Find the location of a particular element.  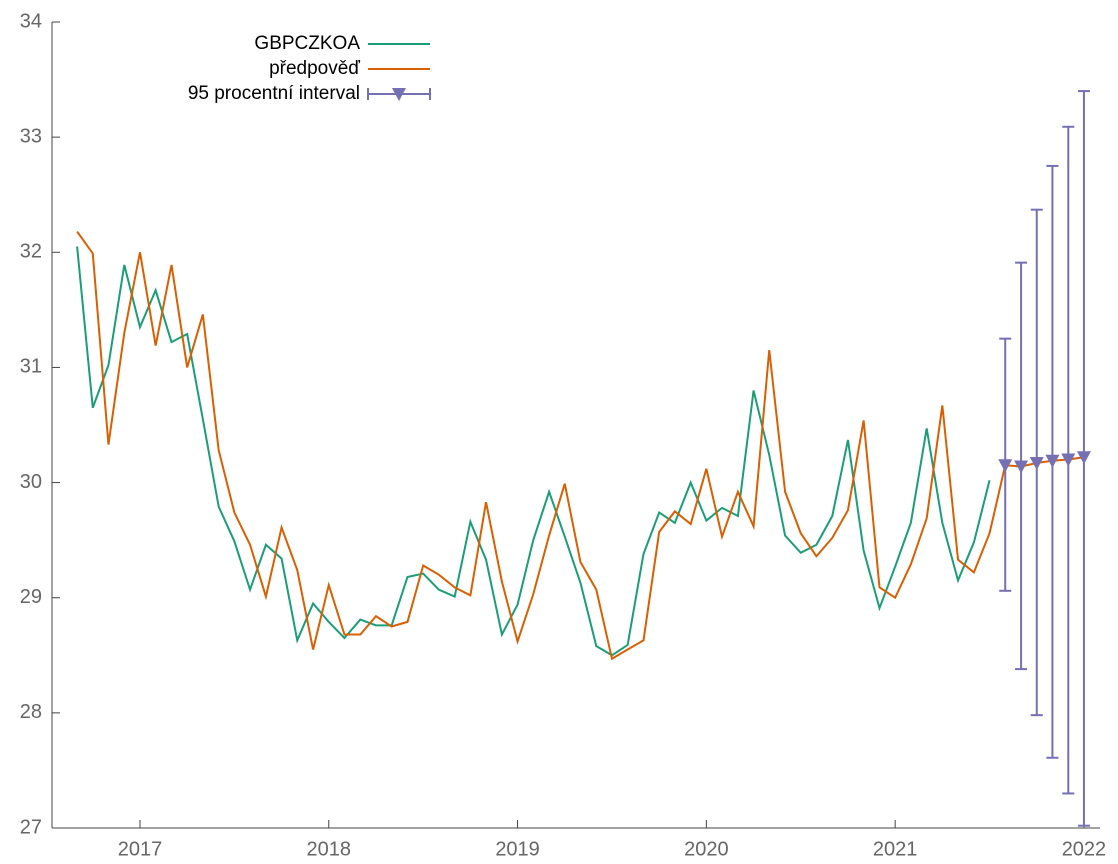

y-tick-label: 31 is located at coordinates (31, 367).